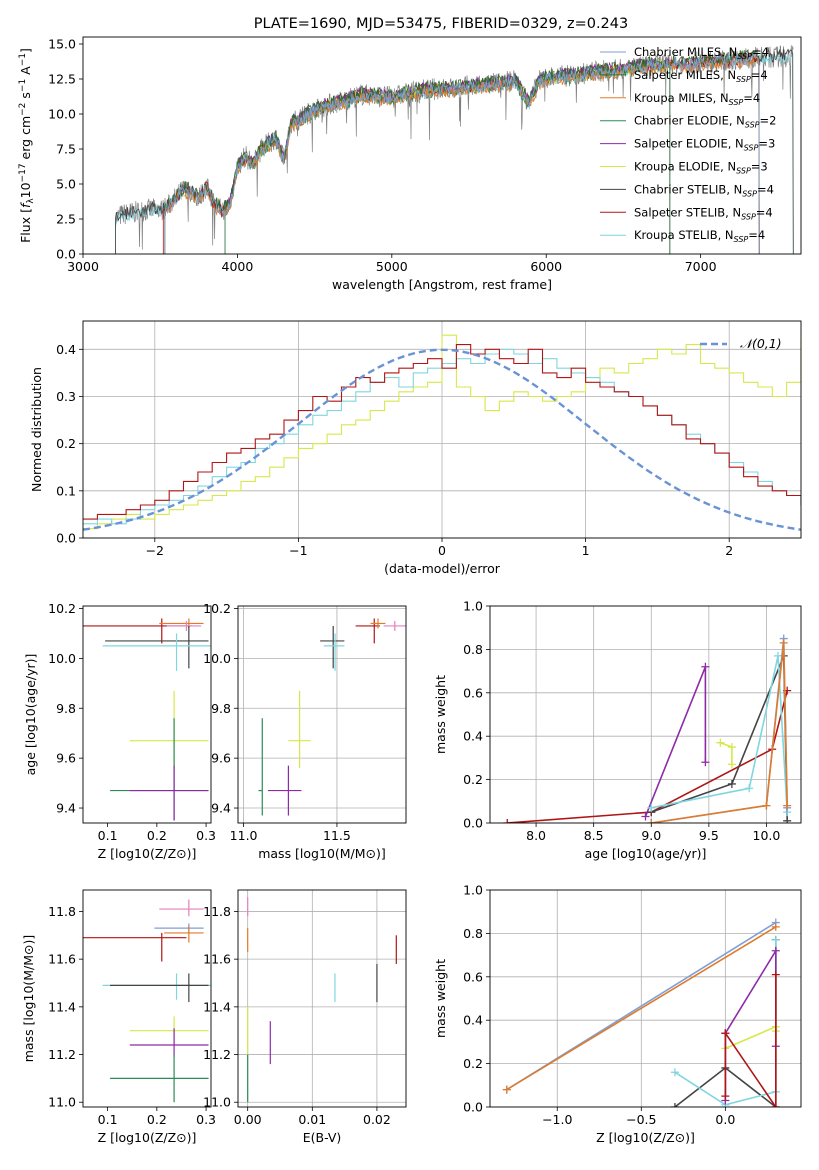 This screenshot has height=1170, width=819. Describe the element at coordinates (298, 550) in the screenshot. I see `x-tick-label: −1` at that location.